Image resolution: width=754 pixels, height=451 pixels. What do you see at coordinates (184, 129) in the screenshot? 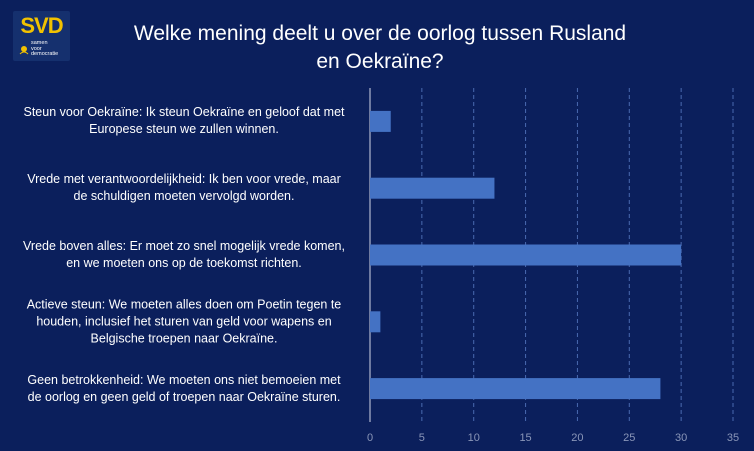
I see `category-label-line: Europese steun we zullen winnen.` at bounding box center [184, 129].